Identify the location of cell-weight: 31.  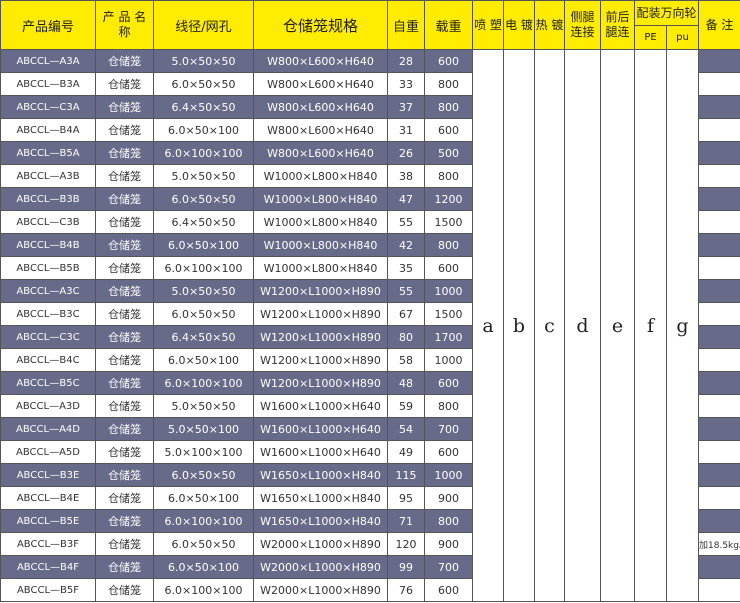
(406, 130).